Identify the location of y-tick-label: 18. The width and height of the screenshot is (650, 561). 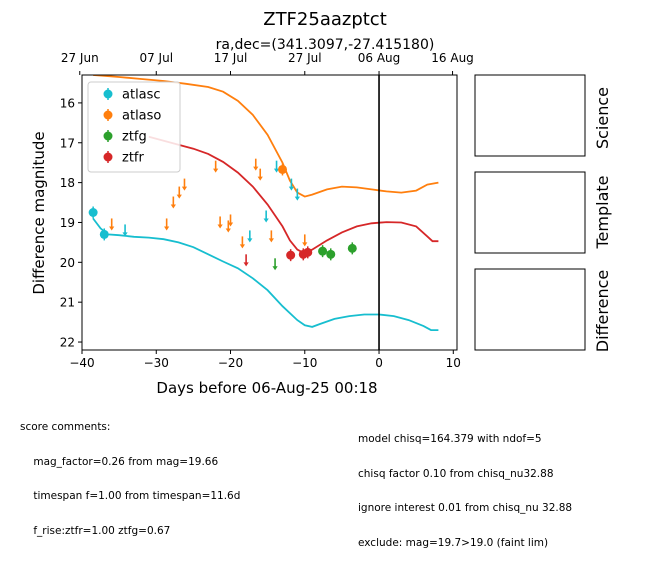
(67, 183).